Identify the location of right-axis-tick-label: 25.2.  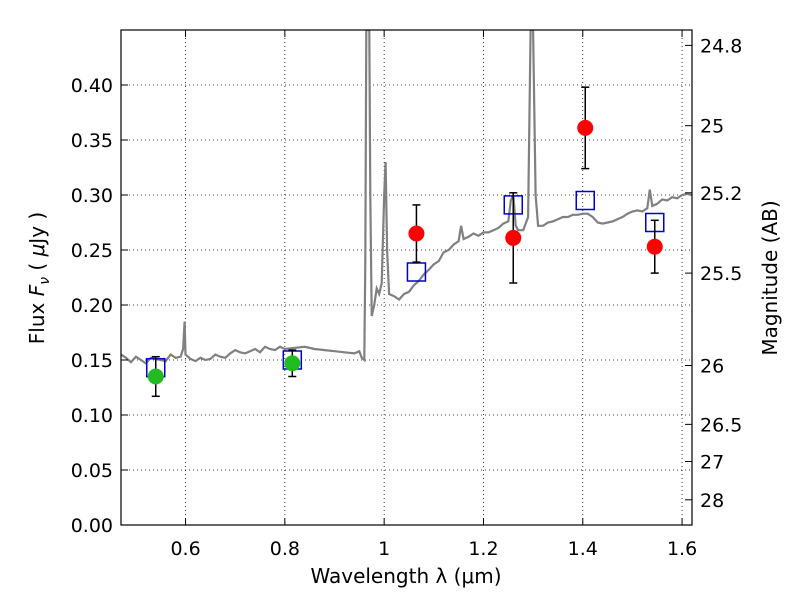
(721, 194).